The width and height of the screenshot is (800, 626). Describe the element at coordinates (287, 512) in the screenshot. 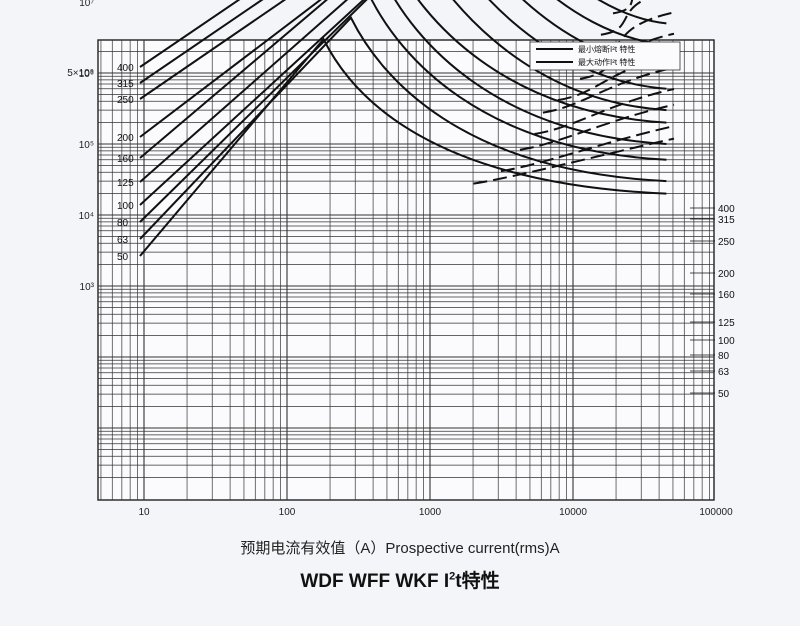

I see `x-tick-label: 100` at that location.